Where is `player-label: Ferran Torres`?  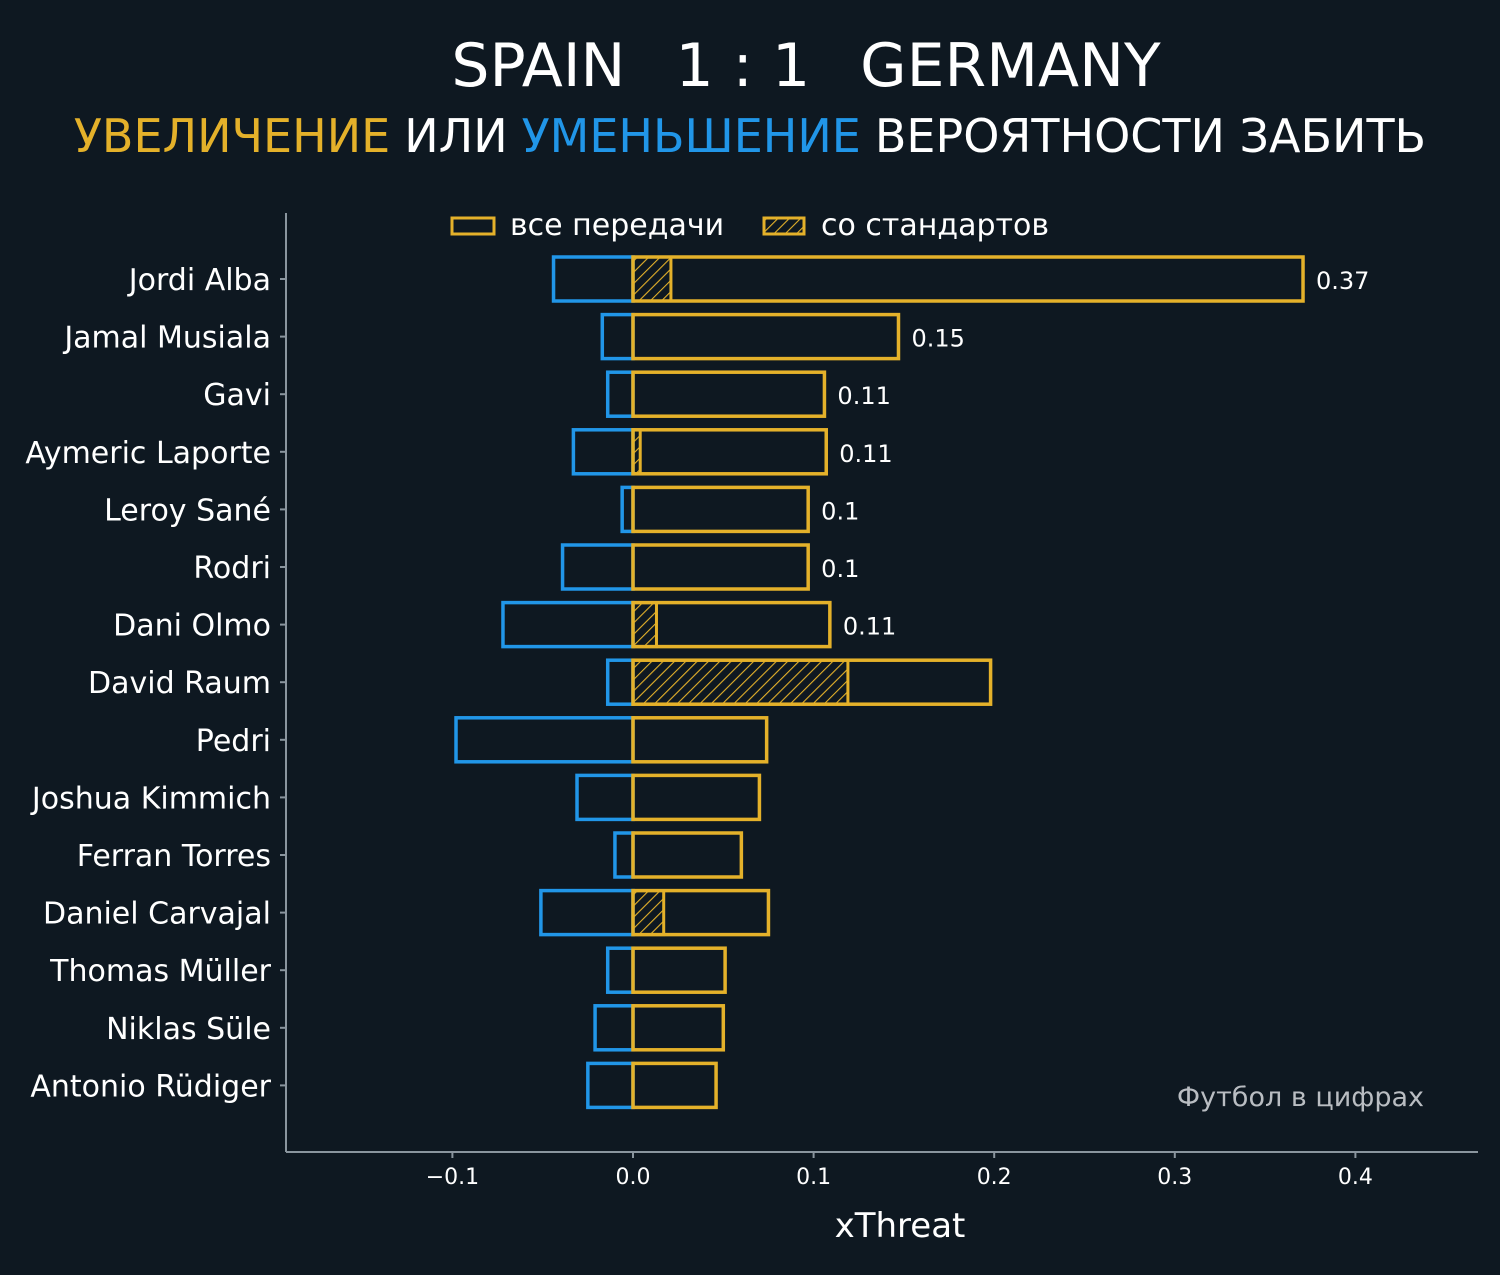 player-label: Ferran Torres is located at coordinates (174, 856).